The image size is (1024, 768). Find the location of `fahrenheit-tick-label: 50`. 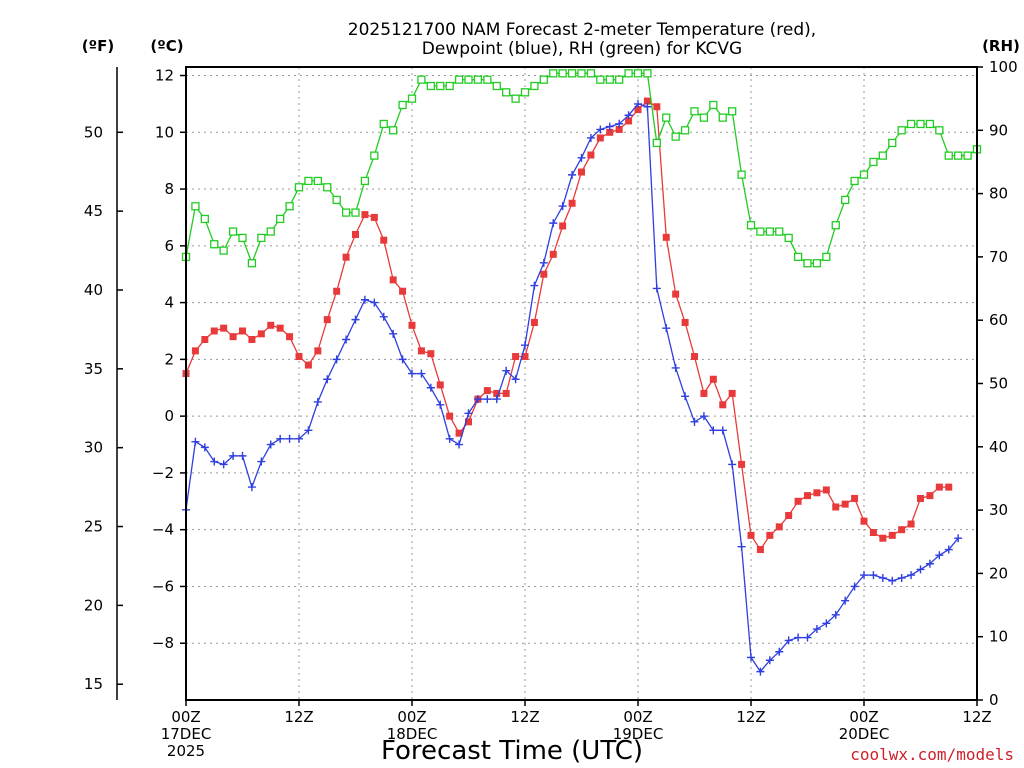

fahrenheit-tick-label: 50 is located at coordinates (93, 132).